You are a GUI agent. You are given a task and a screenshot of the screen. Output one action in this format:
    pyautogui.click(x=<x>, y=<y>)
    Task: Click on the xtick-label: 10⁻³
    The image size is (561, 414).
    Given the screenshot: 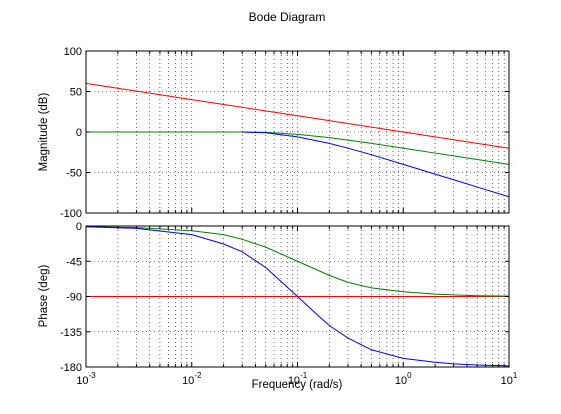 What is the action you would take?
    pyautogui.click(x=86, y=379)
    